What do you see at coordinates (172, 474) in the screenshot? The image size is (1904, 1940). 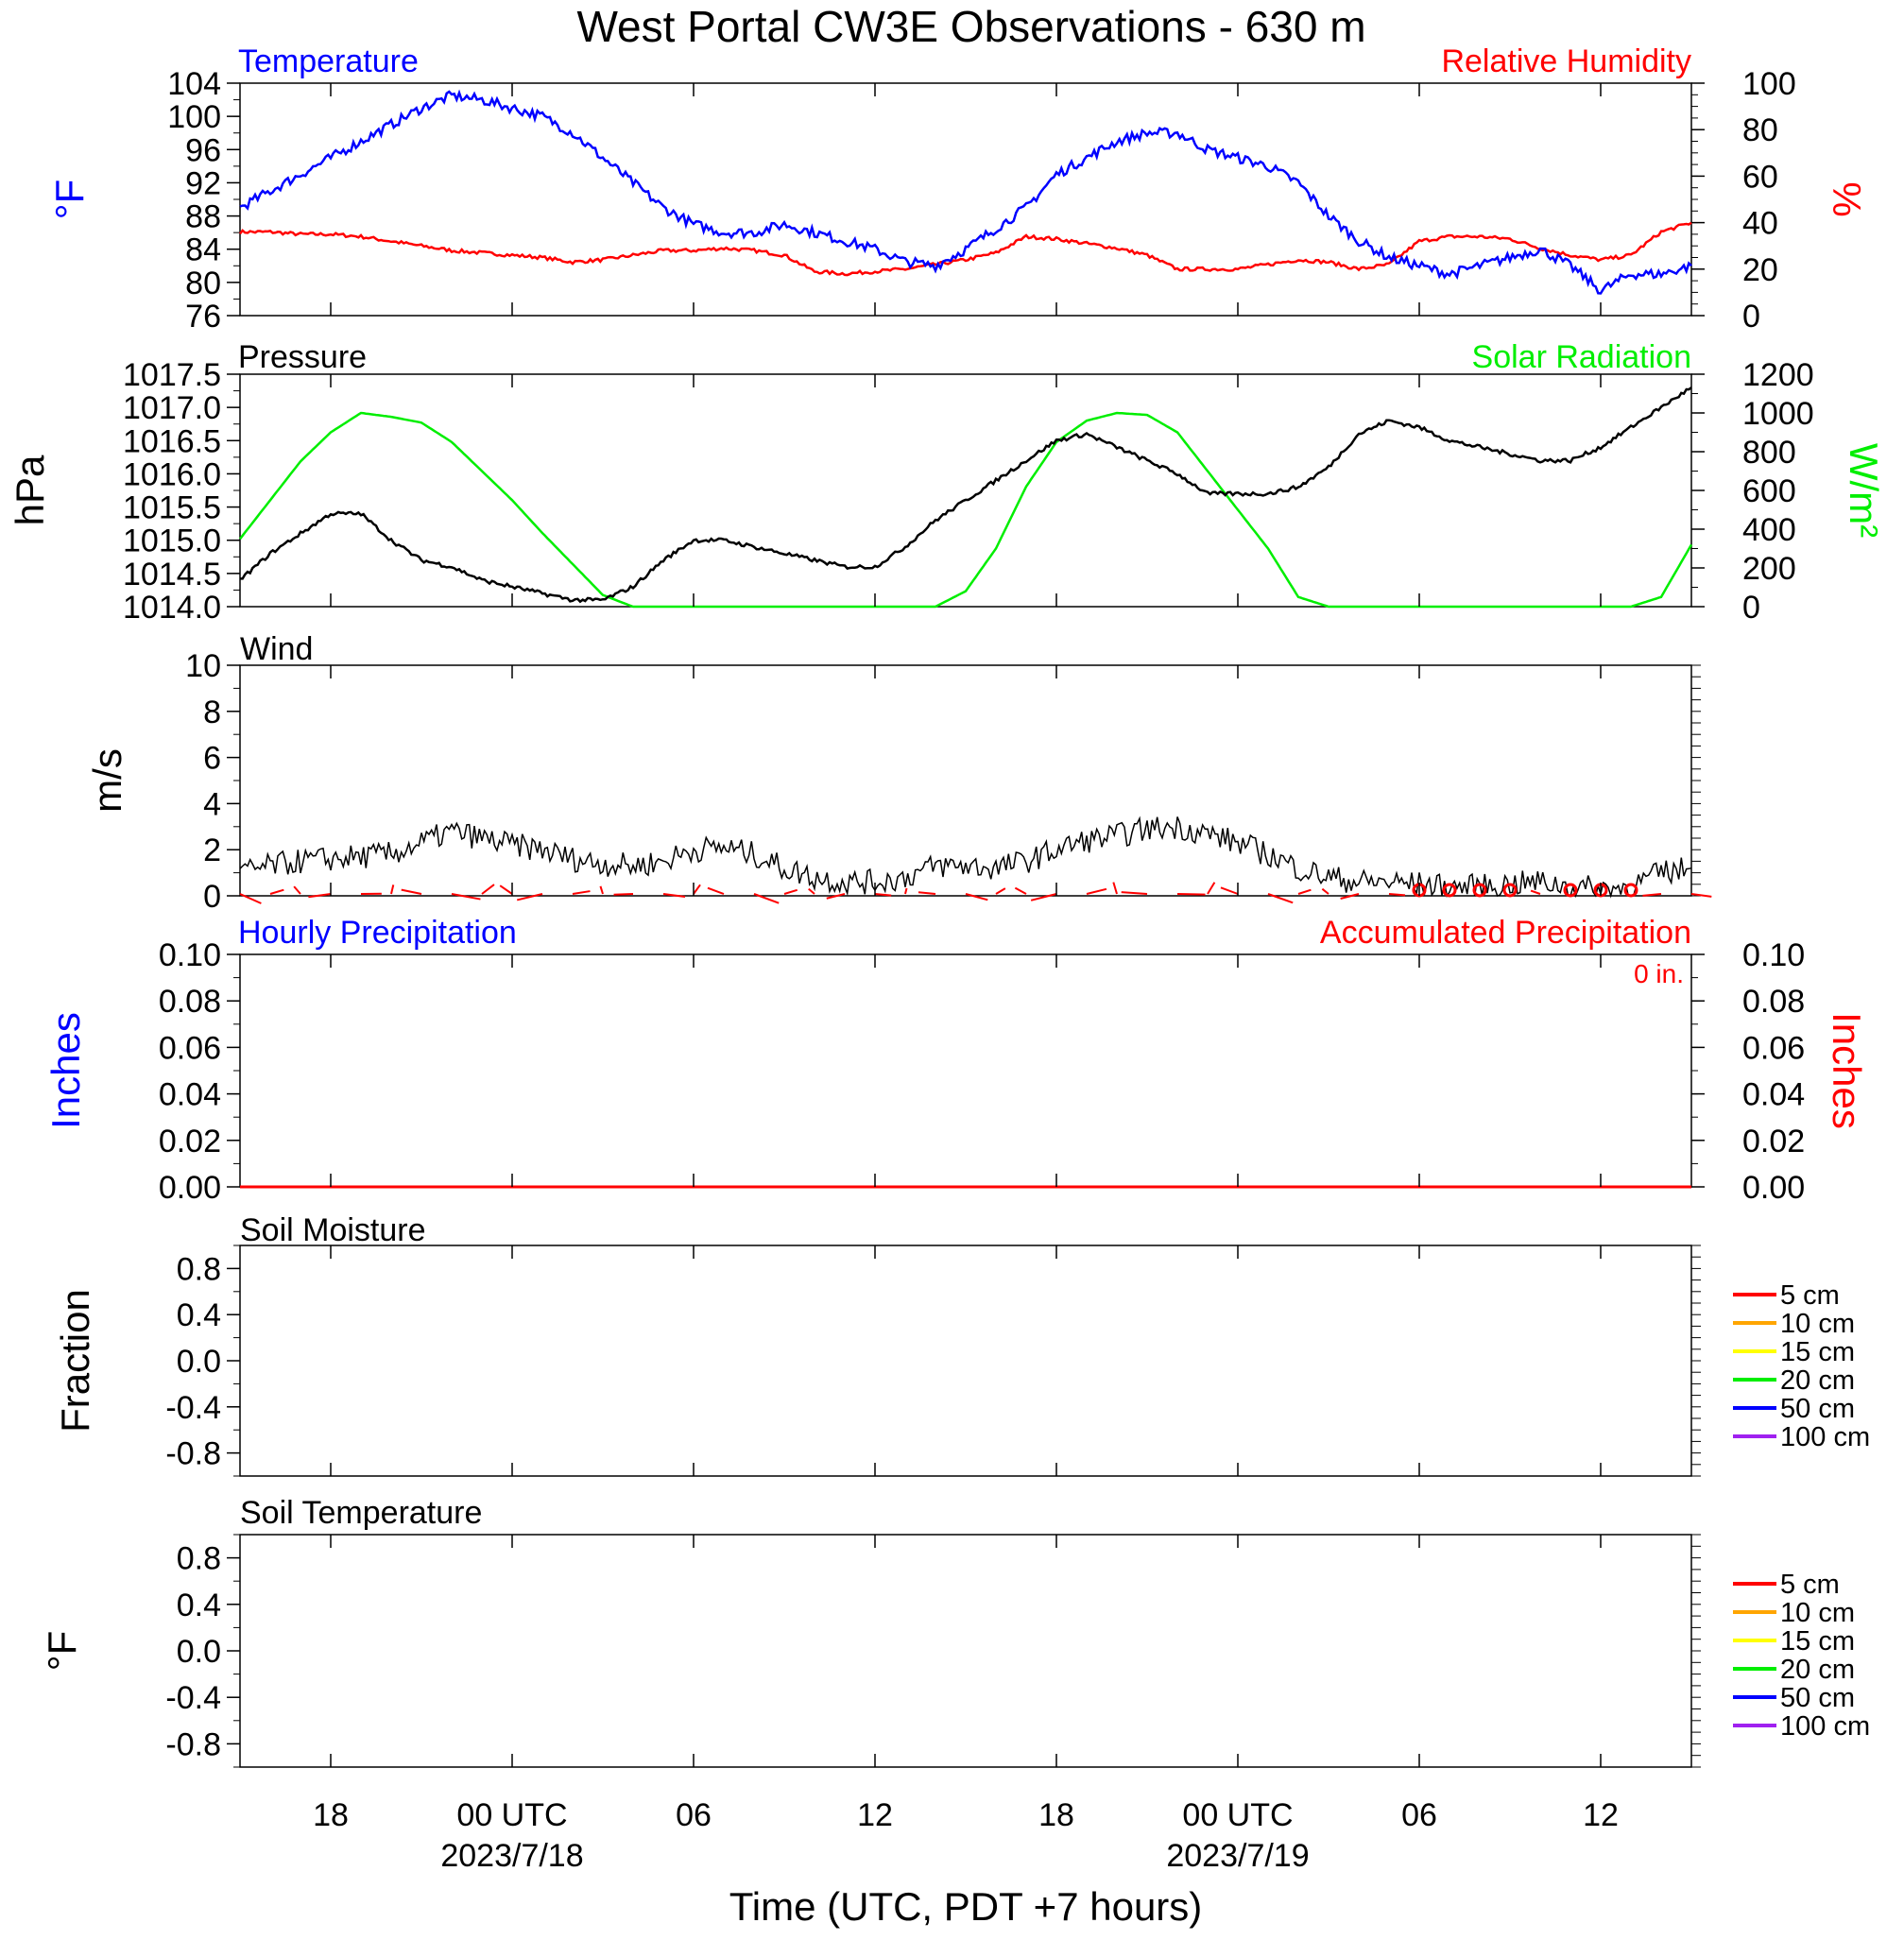 I see `y-tick-label: 1016.0` at bounding box center [172, 474].